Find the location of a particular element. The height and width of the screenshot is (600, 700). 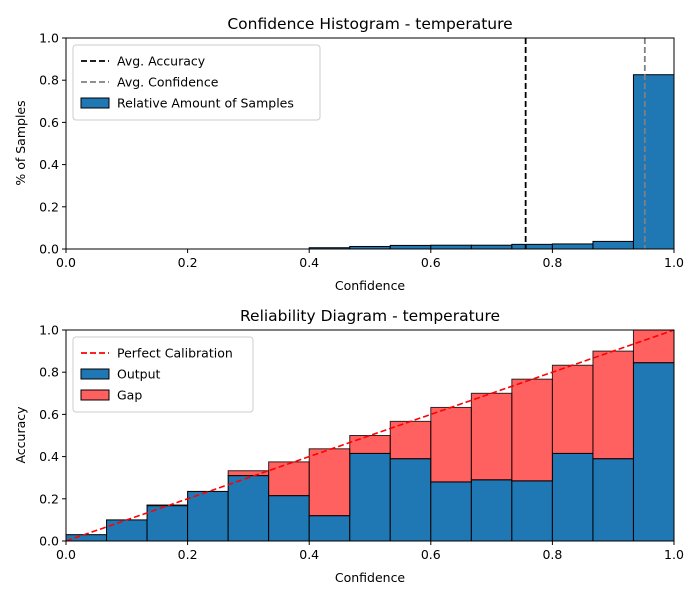

reliability-title: Reliability Diagram - temperature is located at coordinates (370, 316).